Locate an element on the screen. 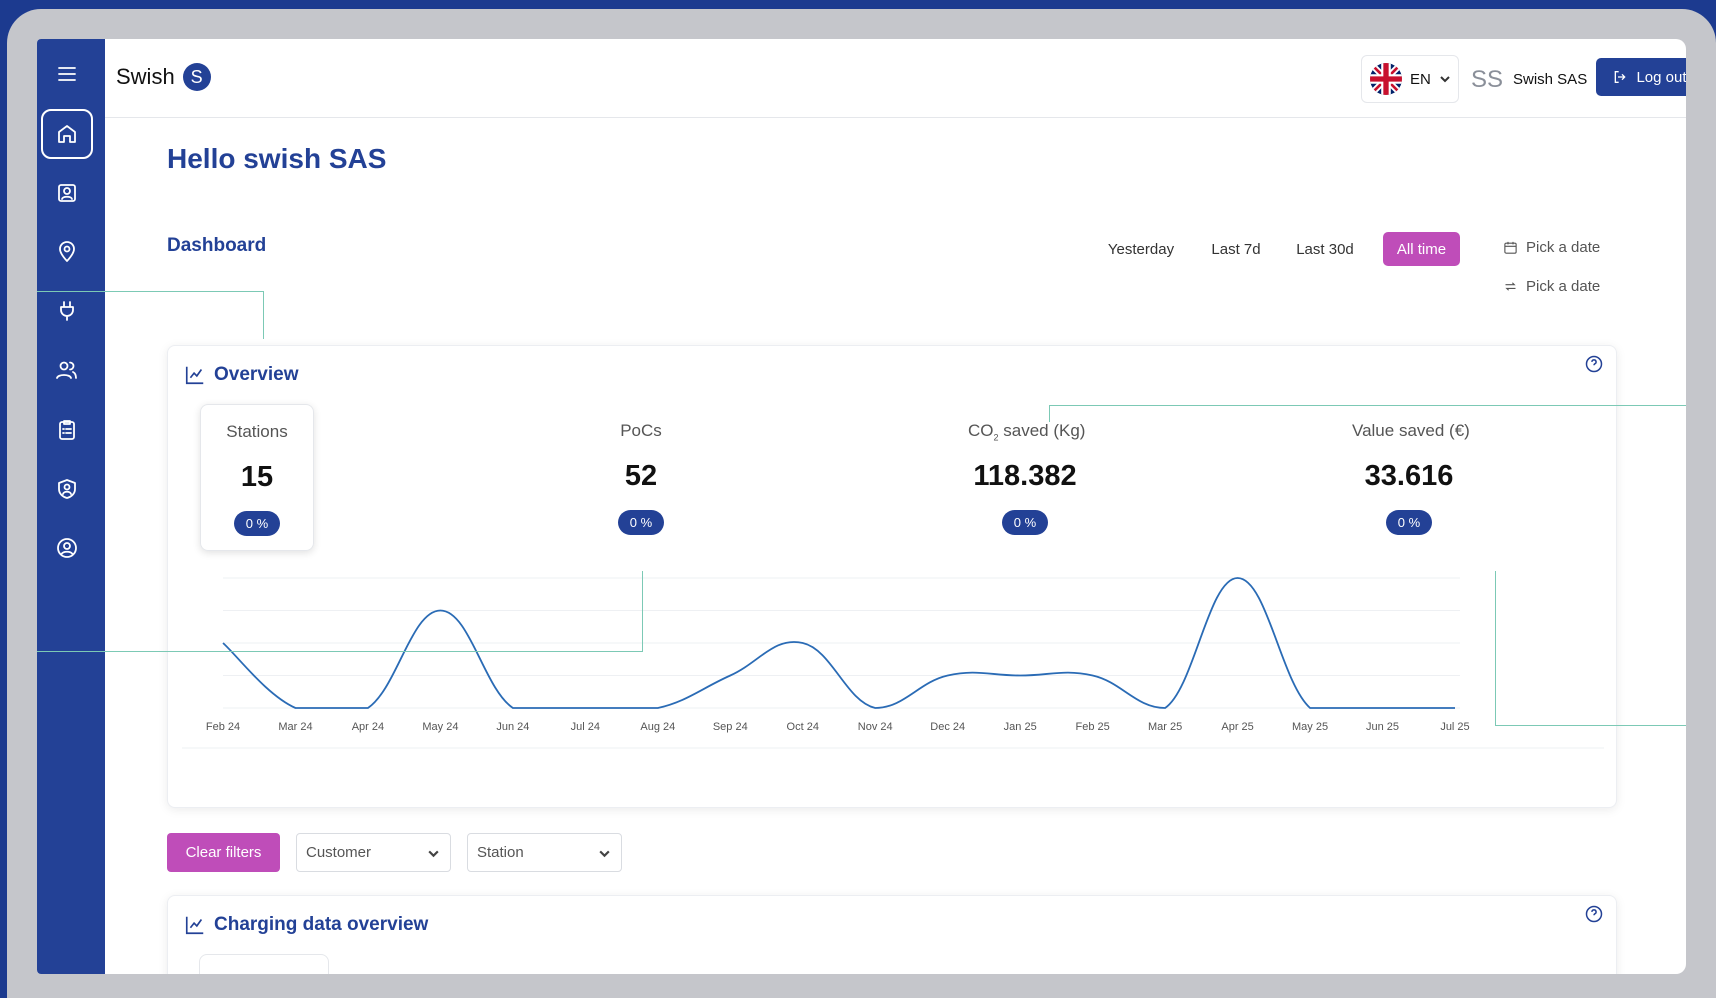  logout-icon is located at coordinates (1621, 77).